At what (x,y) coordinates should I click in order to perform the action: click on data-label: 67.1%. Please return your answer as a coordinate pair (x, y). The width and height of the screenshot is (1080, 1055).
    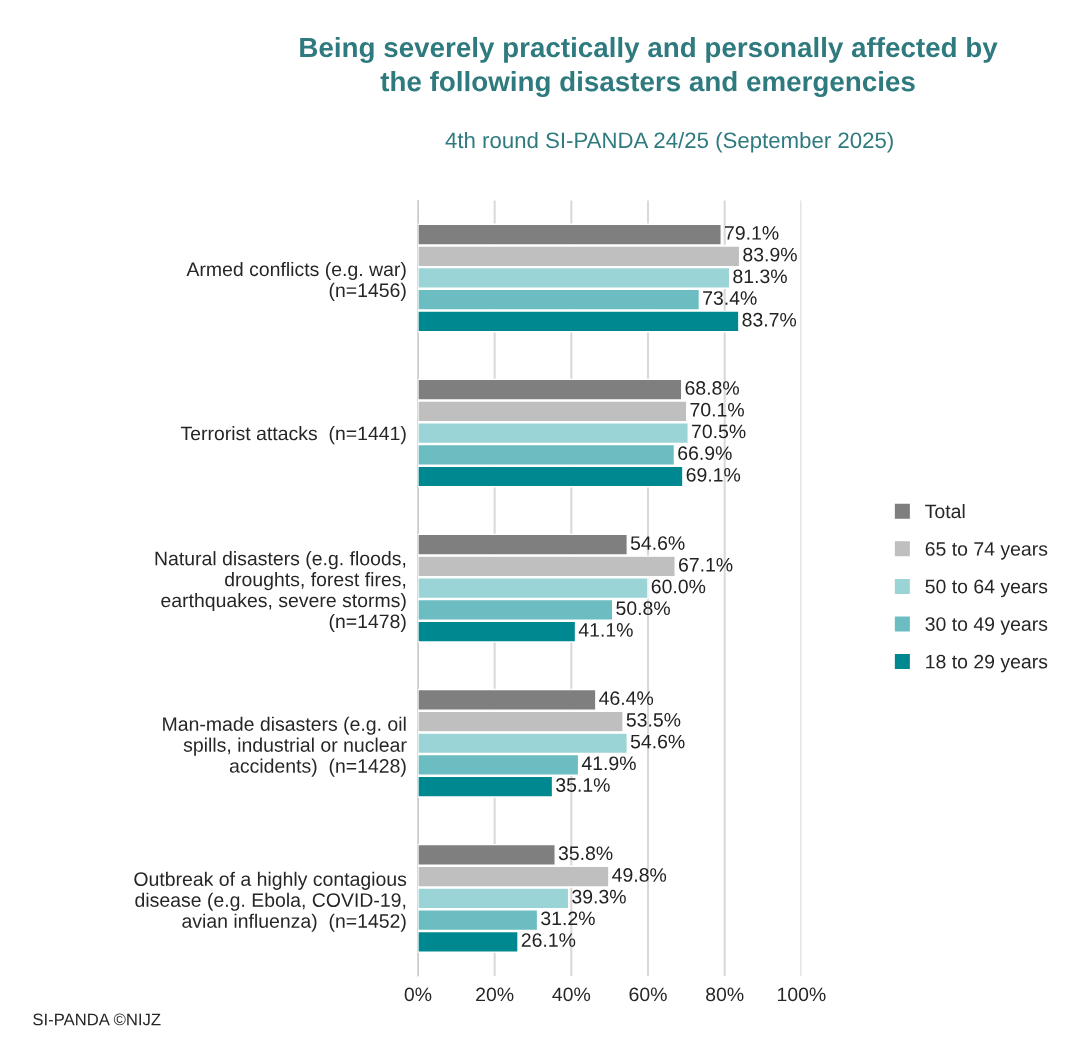
    Looking at the image, I should click on (705, 564).